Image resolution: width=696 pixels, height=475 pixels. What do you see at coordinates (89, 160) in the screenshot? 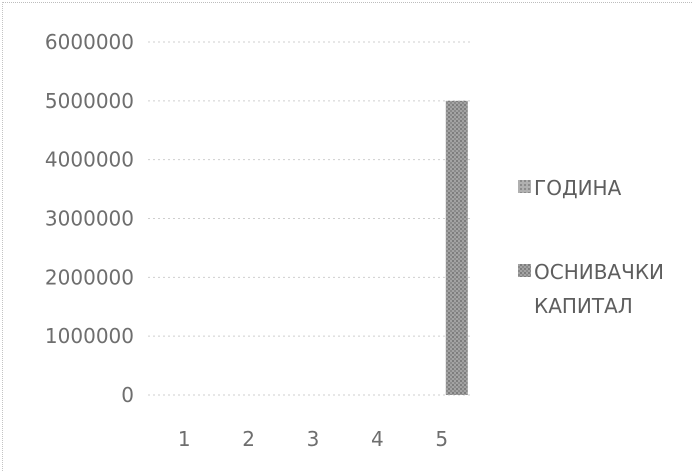
I see `y-tick-label: 4000000` at bounding box center [89, 160].